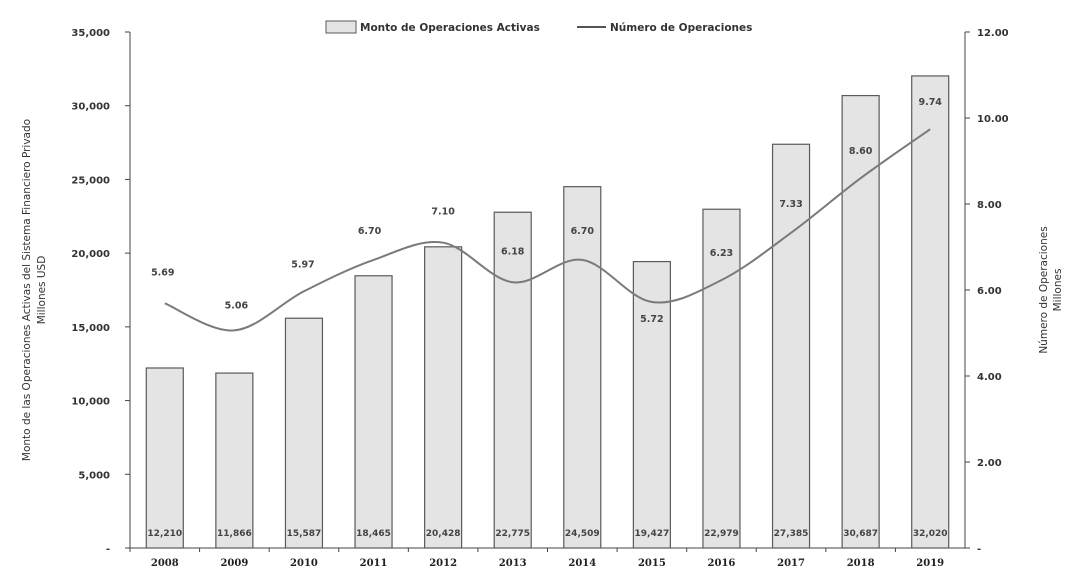  I want to click on bar-value-label: 30,687, so click(860, 534).